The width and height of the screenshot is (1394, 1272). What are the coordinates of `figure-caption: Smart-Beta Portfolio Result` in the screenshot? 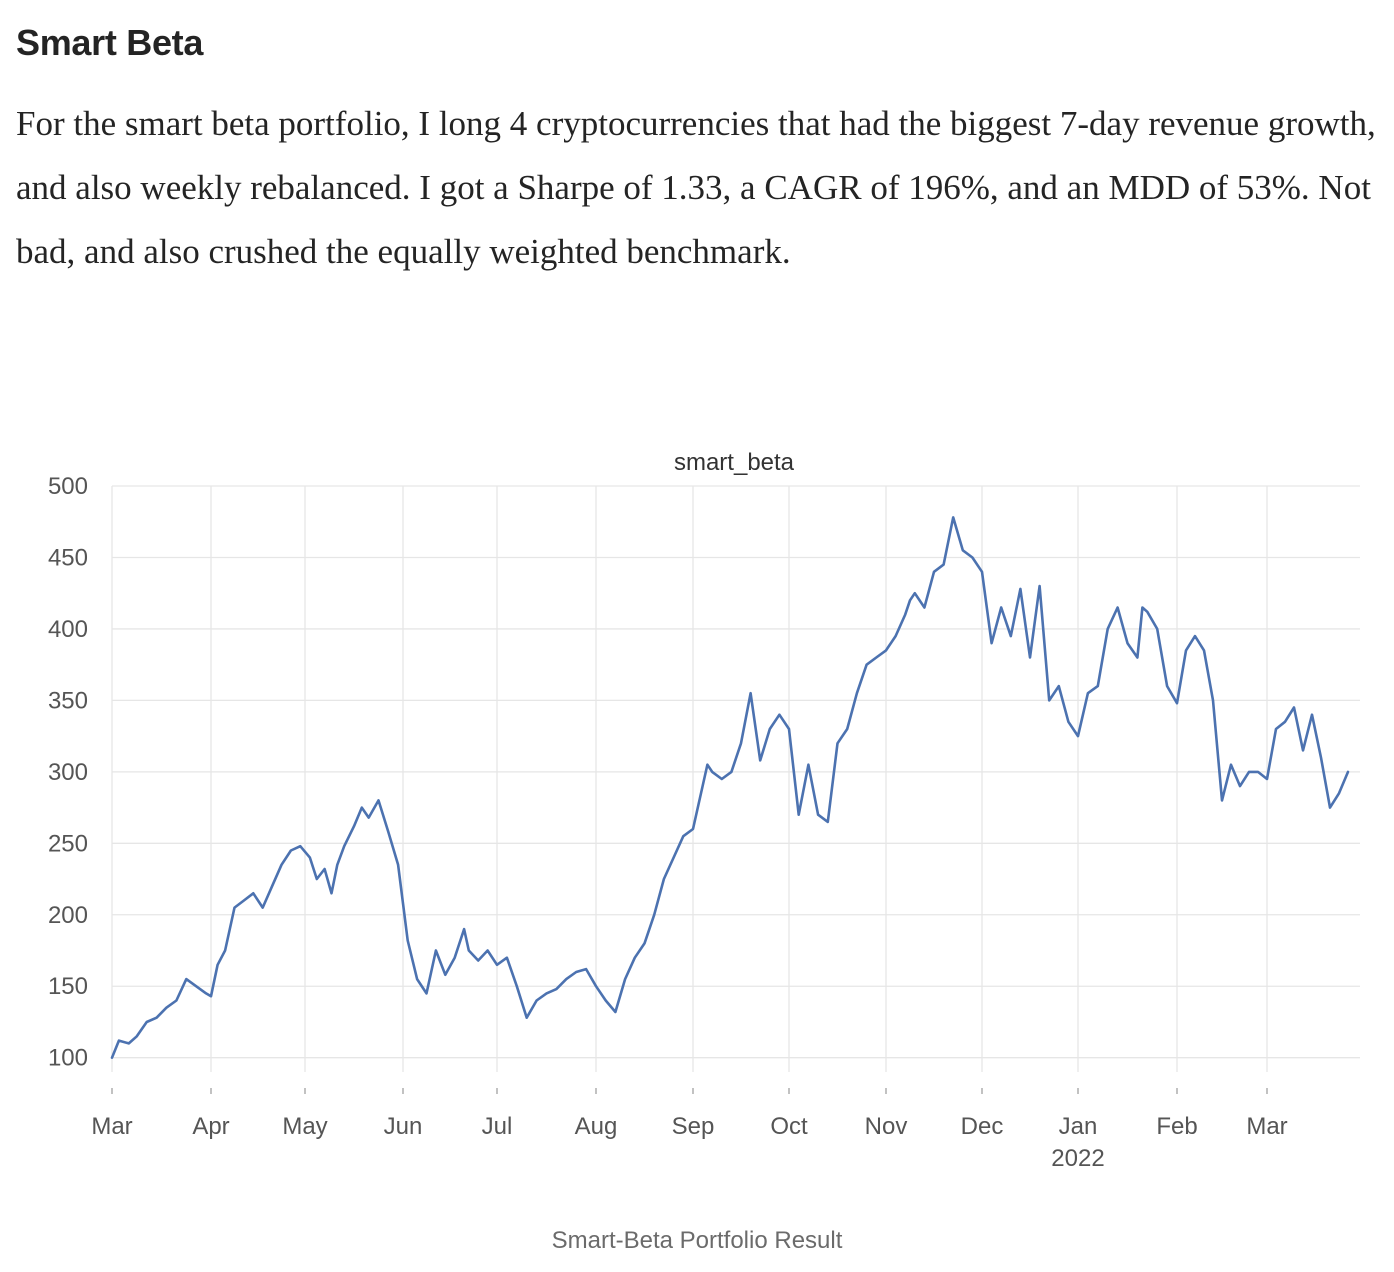 It's located at (697, 1240).